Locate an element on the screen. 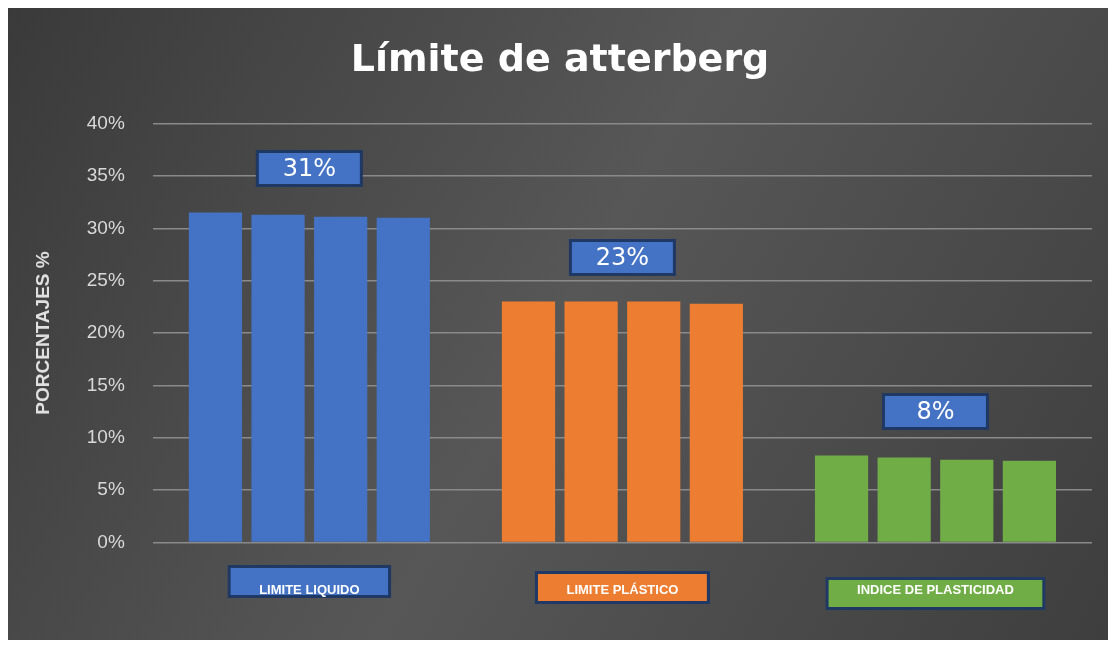 The image size is (1116, 648). y-tick-label: 25% is located at coordinates (105, 279).